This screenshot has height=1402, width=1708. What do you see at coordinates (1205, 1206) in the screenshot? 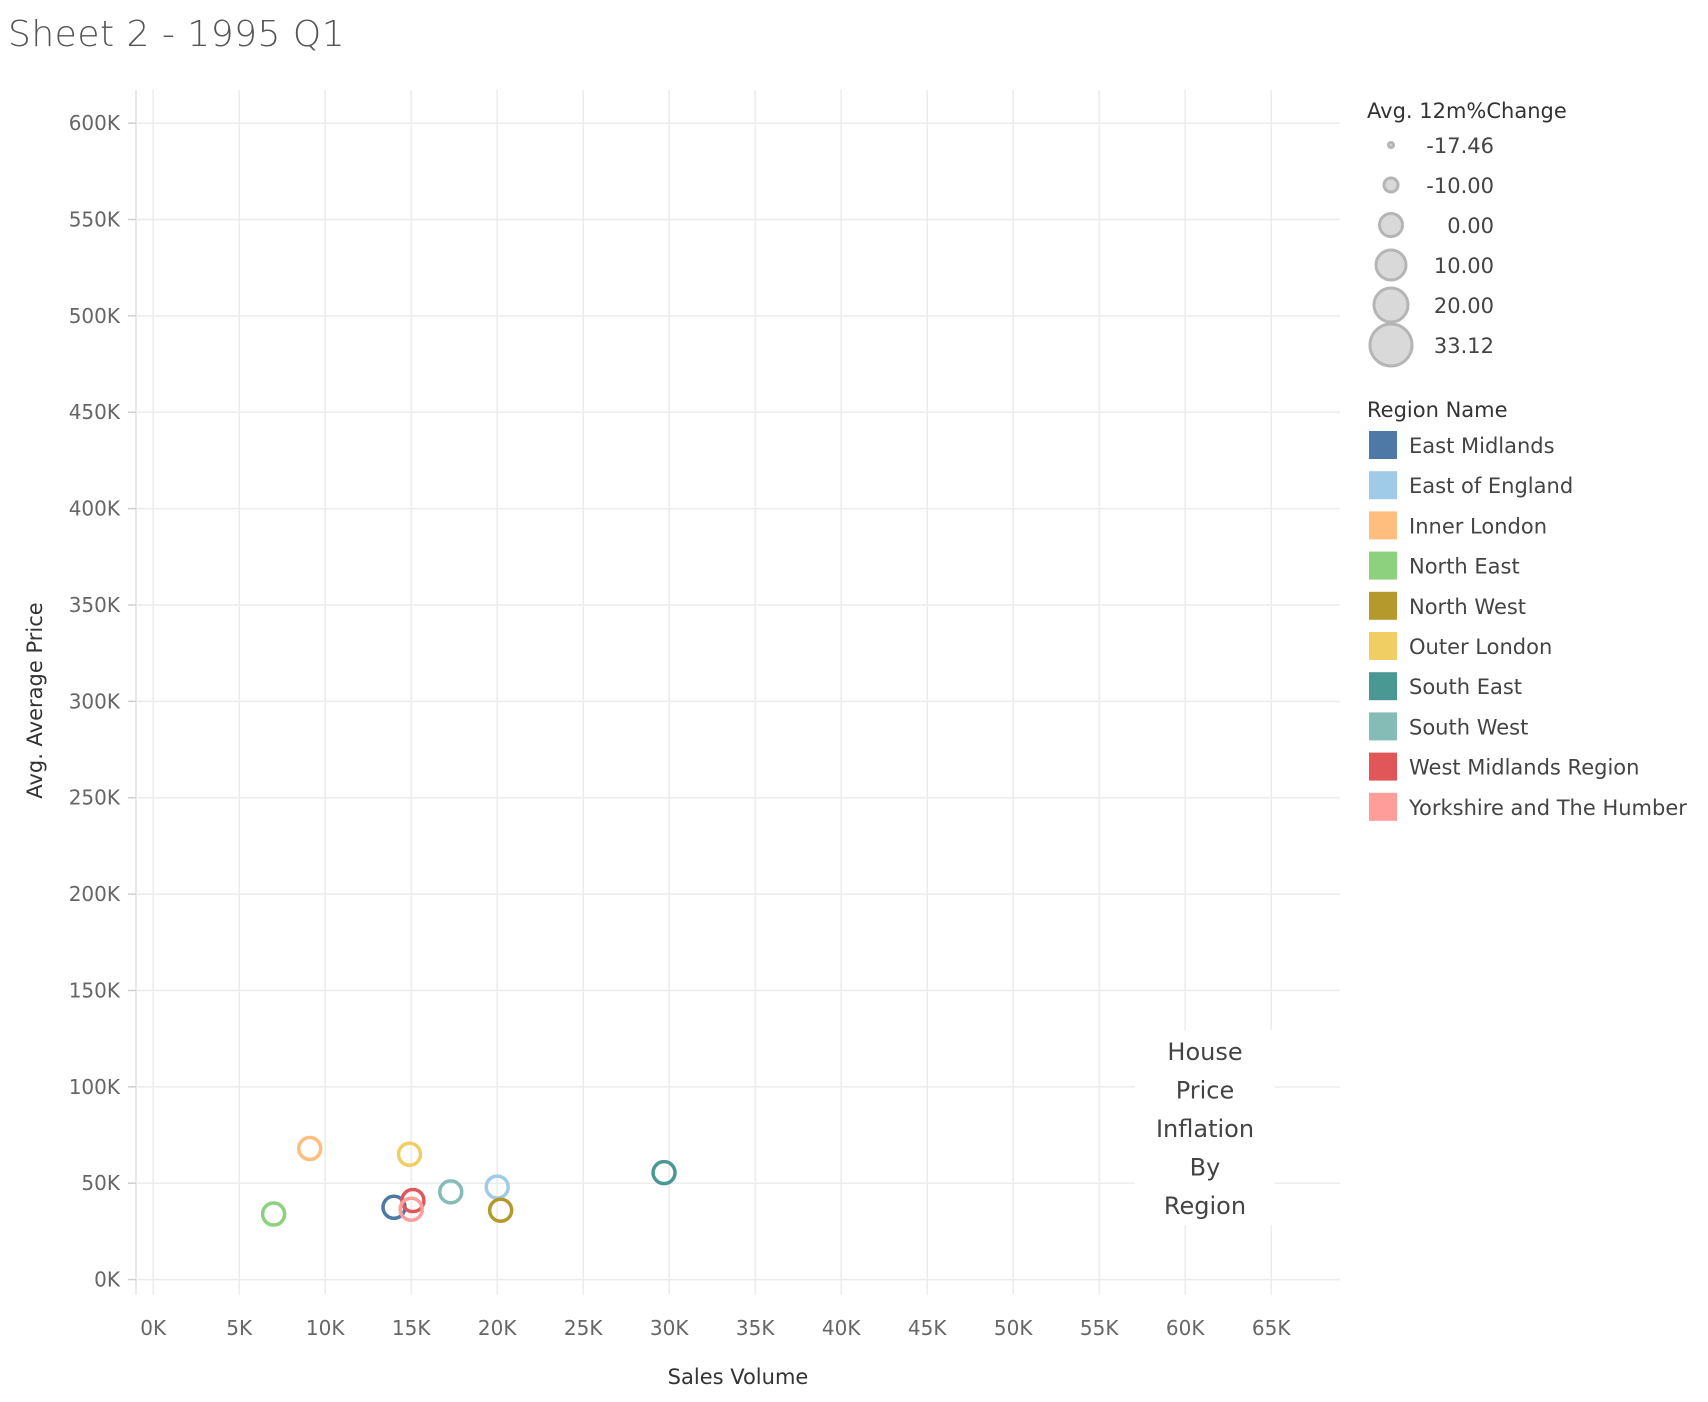
I see `annotation-line: Region` at bounding box center [1205, 1206].